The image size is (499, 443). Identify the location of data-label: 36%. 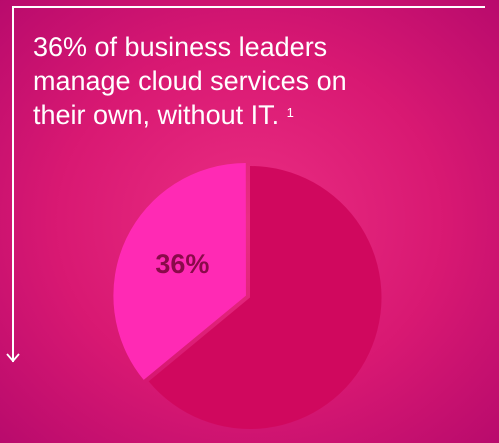
(182, 264).